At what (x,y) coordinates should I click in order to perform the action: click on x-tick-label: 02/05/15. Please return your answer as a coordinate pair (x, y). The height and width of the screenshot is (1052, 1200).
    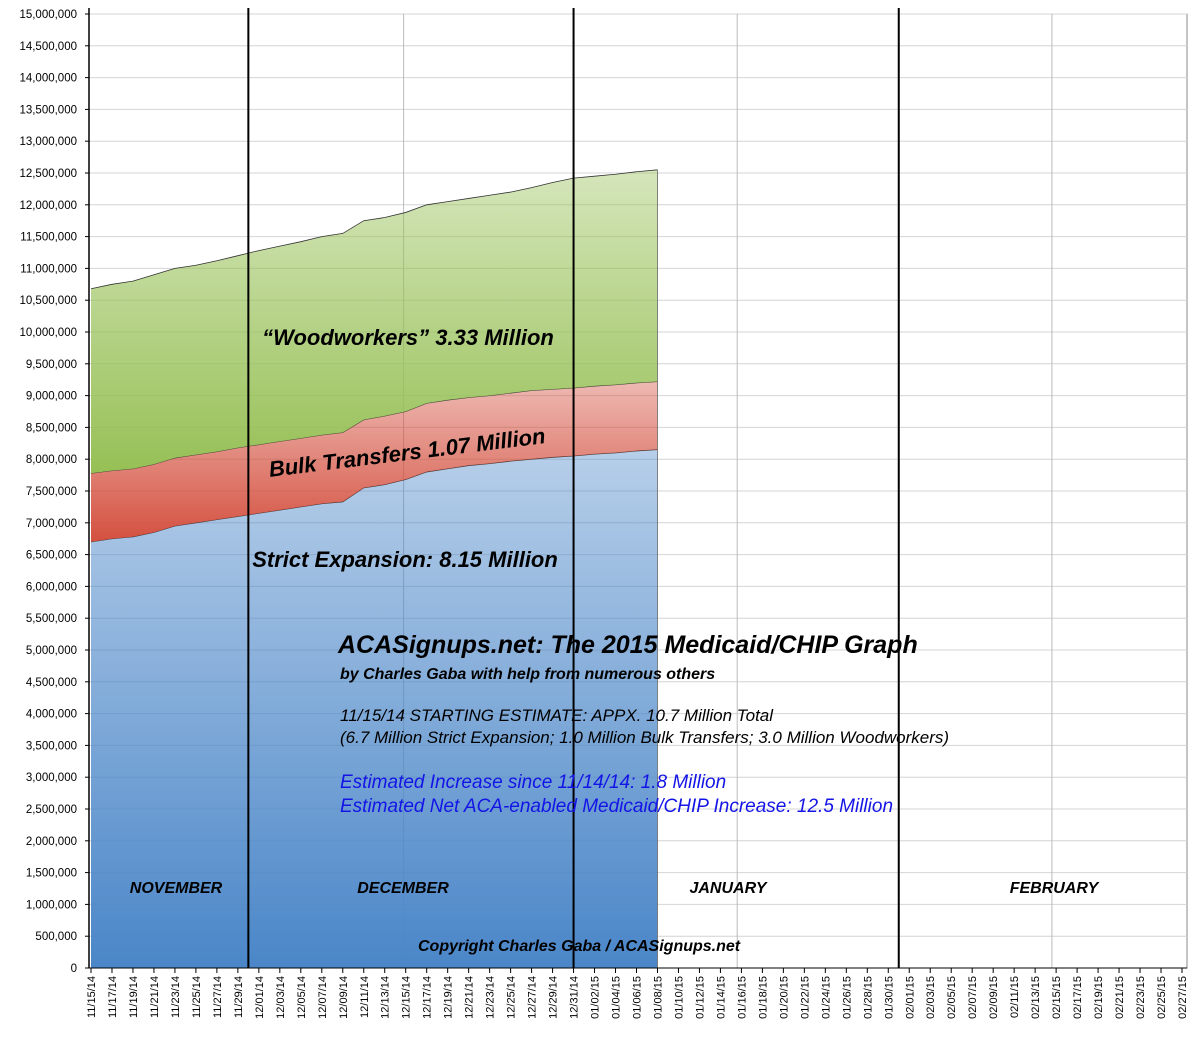
    Looking at the image, I should click on (952, 997).